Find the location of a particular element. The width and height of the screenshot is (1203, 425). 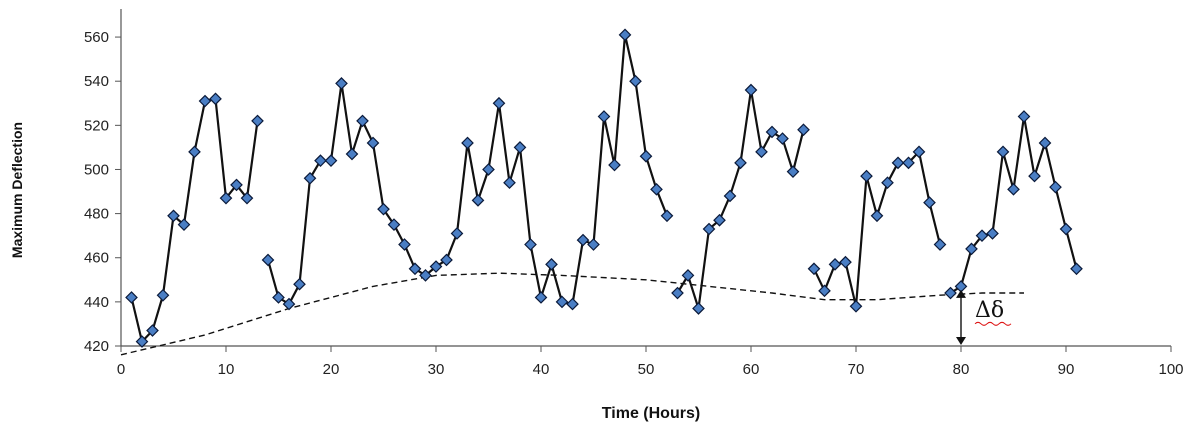

y-tick-label: 460 is located at coordinates (96, 258).